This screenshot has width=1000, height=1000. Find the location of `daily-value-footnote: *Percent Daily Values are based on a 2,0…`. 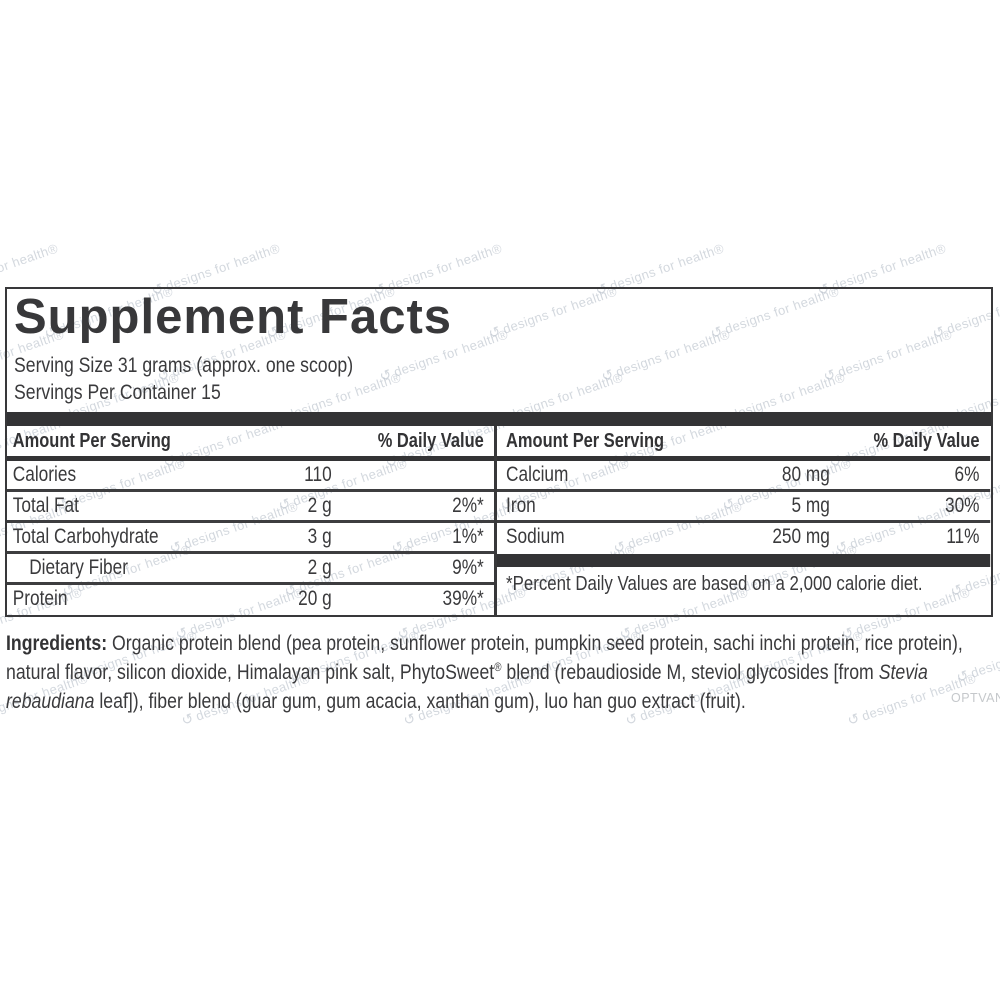

daily-value-footnote: *Percent Daily Values are based on a 2,0… is located at coordinates (714, 583).